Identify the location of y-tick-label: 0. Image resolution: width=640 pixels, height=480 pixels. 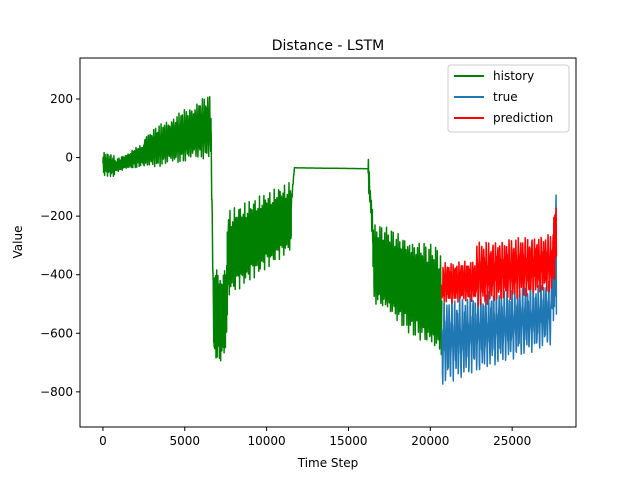
(69, 158).